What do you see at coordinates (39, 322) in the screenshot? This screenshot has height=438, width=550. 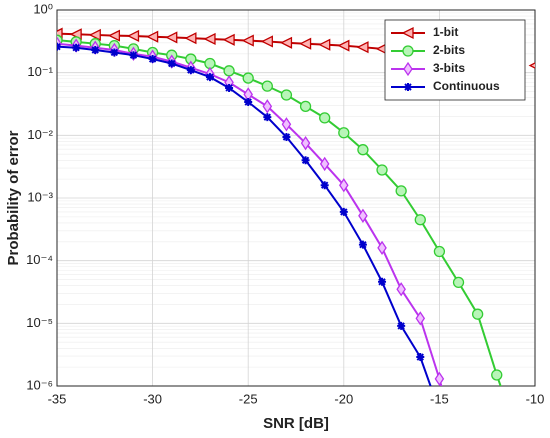 I see `y-tick-label: 10⁻⁵` at bounding box center [39, 322].